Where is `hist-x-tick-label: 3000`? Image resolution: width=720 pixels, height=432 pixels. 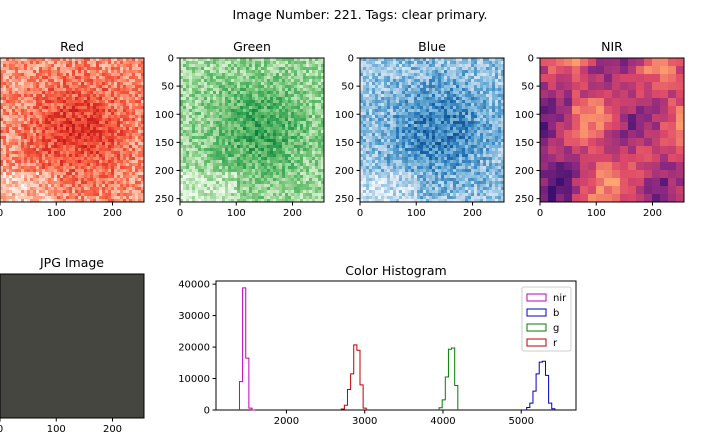
hist-x-tick-label: 3000 is located at coordinates (364, 421).